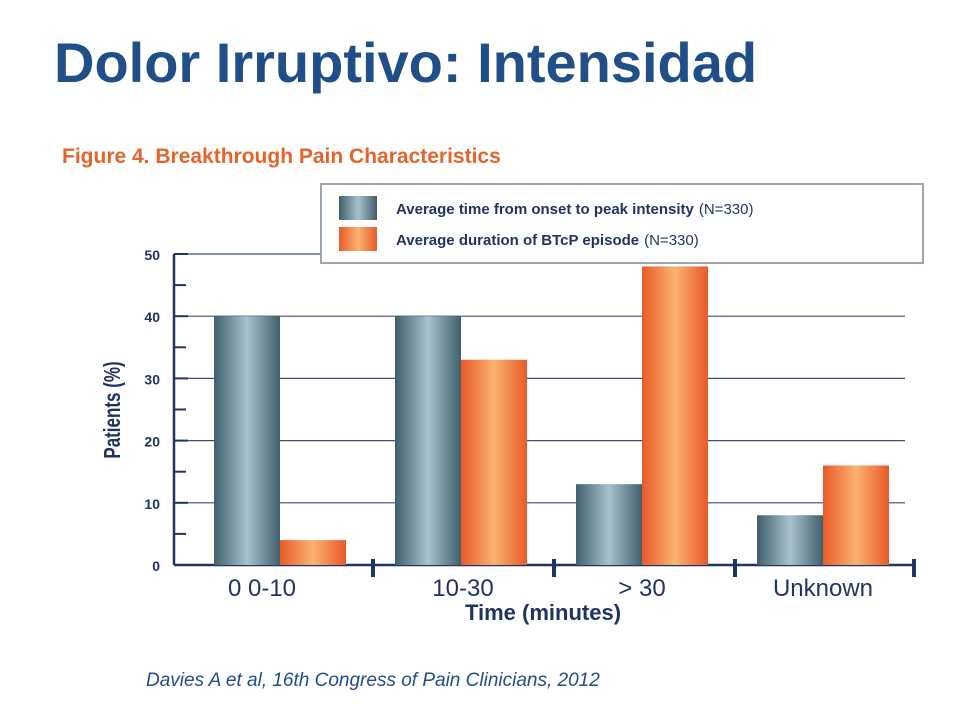 The height and width of the screenshot is (720, 960). What do you see at coordinates (152, 442) in the screenshot?
I see `y-tick-label: 20` at bounding box center [152, 442].